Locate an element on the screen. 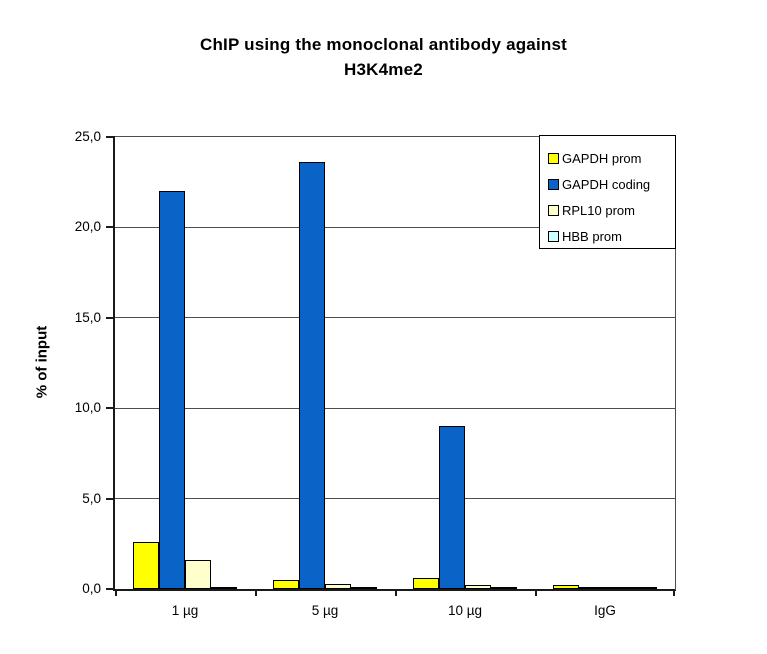 The height and width of the screenshot is (654, 767). chart-title-line2: H3K4me2 is located at coordinates (383, 69).